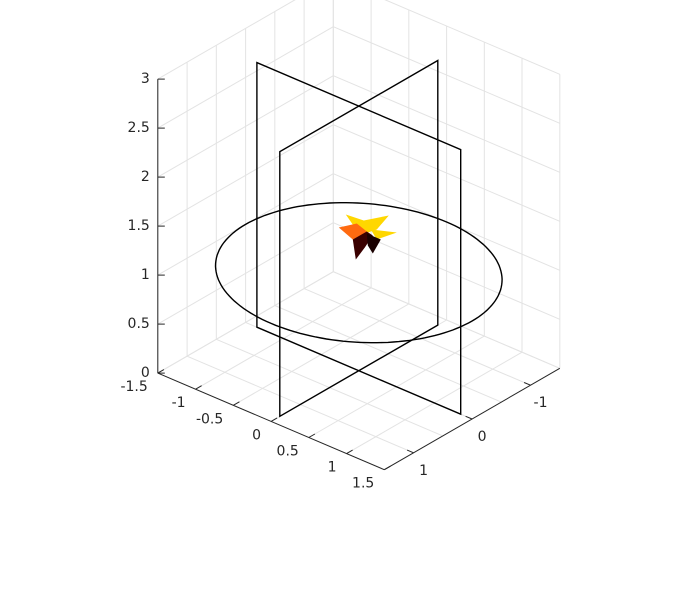  What do you see at coordinates (363, 484) in the screenshot?
I see `y-tick-label: 1.5` at bounding box center [363, 484].